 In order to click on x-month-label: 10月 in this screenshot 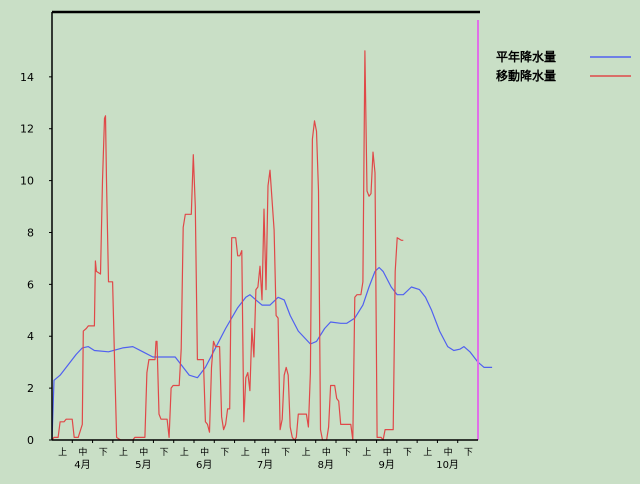, I will do `click(447, 465)`.